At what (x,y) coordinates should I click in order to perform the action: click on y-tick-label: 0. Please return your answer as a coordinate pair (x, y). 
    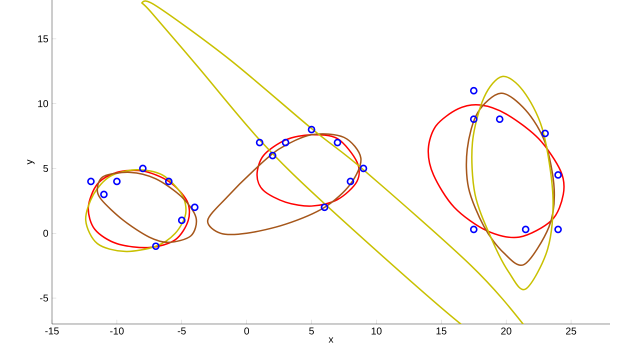
    Looking at the image, I should click on (45, 233).